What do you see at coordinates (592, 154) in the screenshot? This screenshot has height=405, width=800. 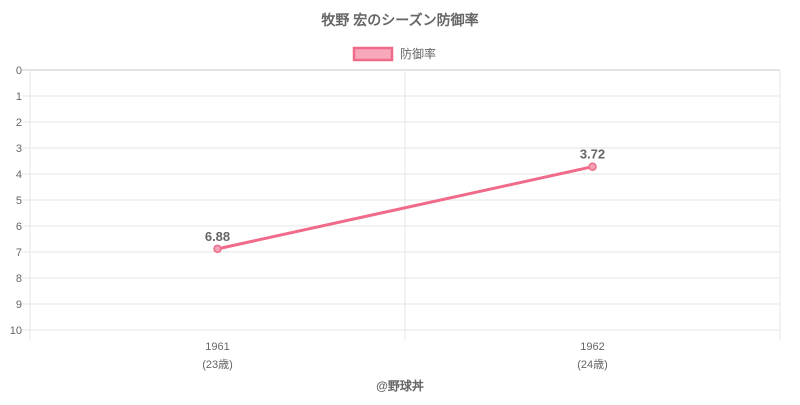 I see `data-label: 3.72` at bounding box center [592, 154].